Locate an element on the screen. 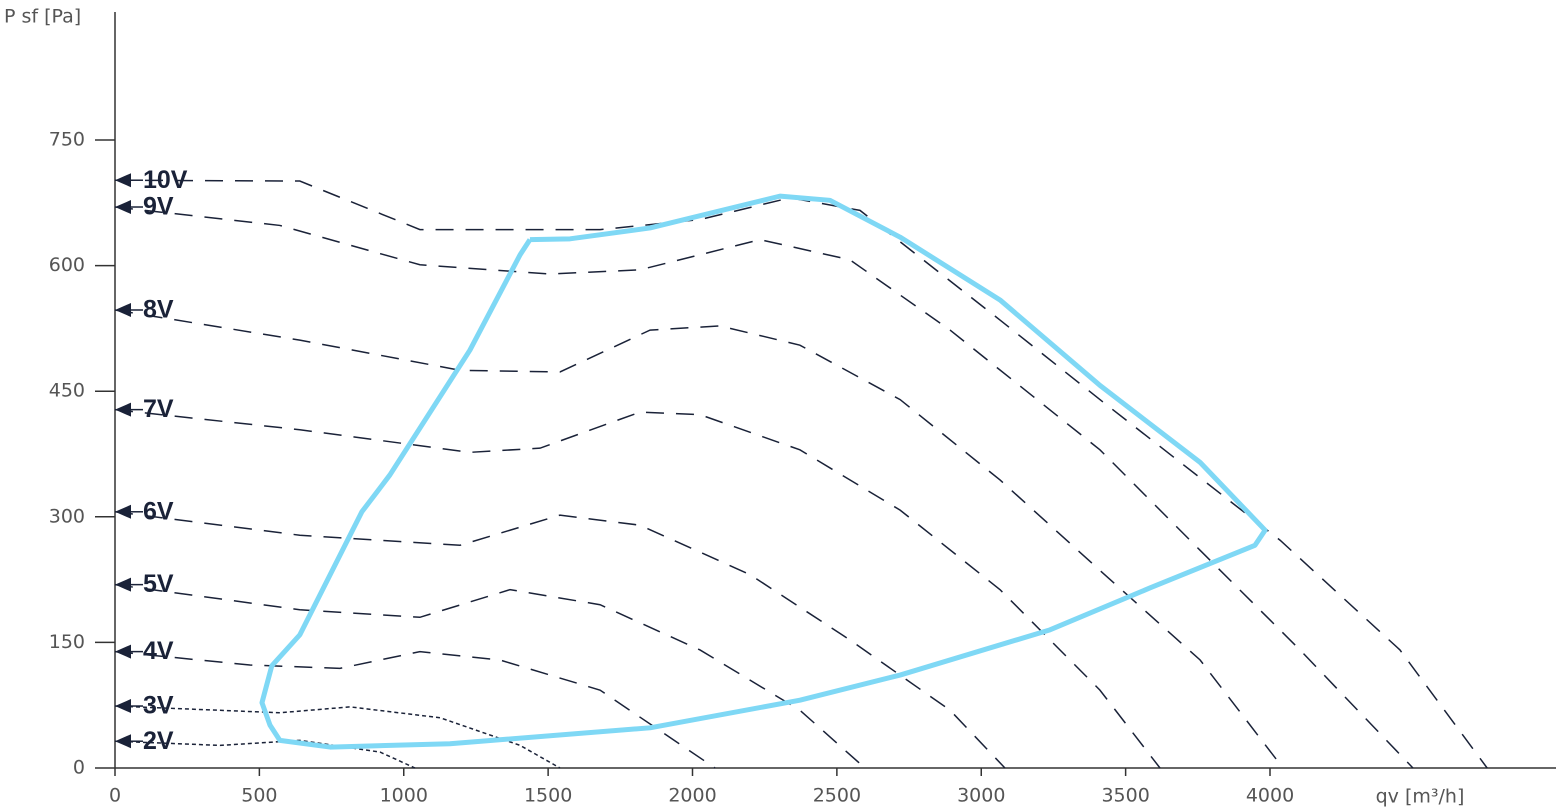 This screenshot has height=810, width=1566. voltage-label: 10V is located at coordinates (165, 180).